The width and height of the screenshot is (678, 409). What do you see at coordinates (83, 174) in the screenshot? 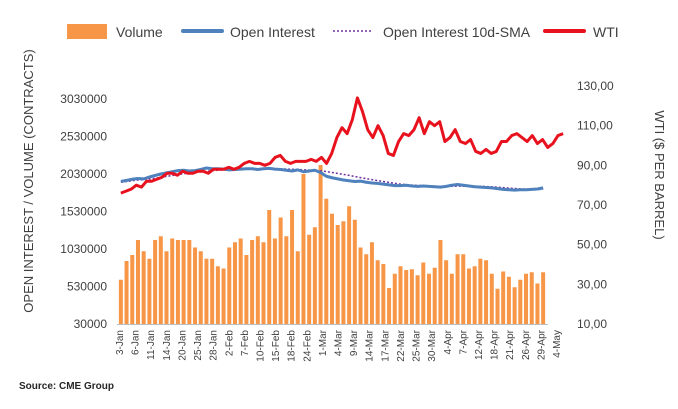
I see `left-tick-label: 2030000` at bounding box center [83, 174].